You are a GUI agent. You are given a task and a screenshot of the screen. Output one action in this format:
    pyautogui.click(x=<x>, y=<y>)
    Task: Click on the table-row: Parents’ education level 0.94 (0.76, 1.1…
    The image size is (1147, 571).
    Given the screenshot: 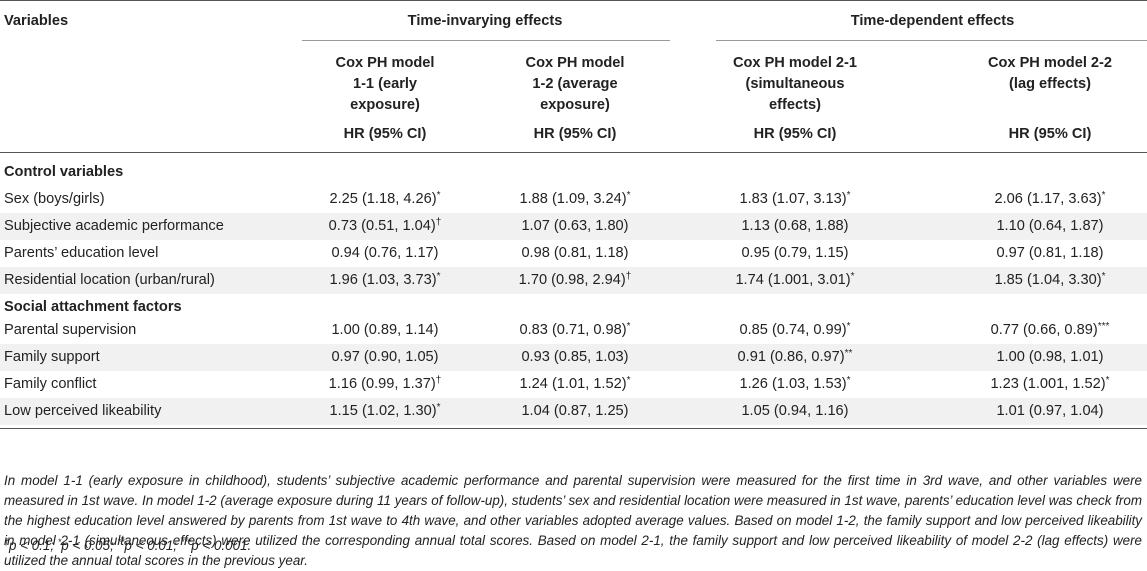 What is the action you would take?
    pyautogui.click(x=573, y=253)
    